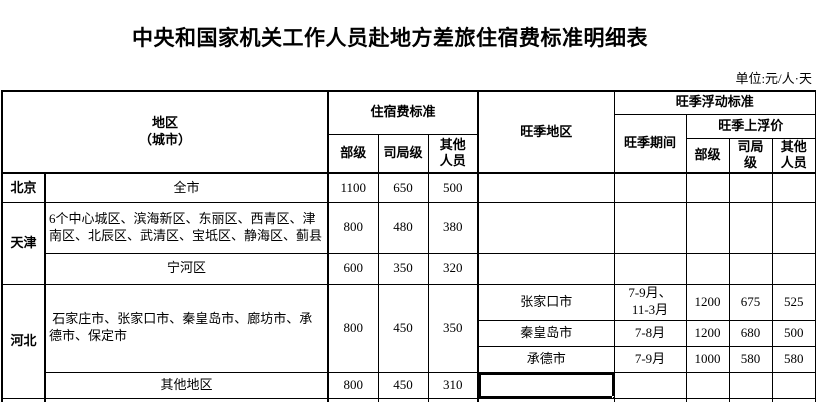 The image size is (816, 402). I want to click on cell-peak-region-zhangjiakou: 张家口市, so click(546, 302).